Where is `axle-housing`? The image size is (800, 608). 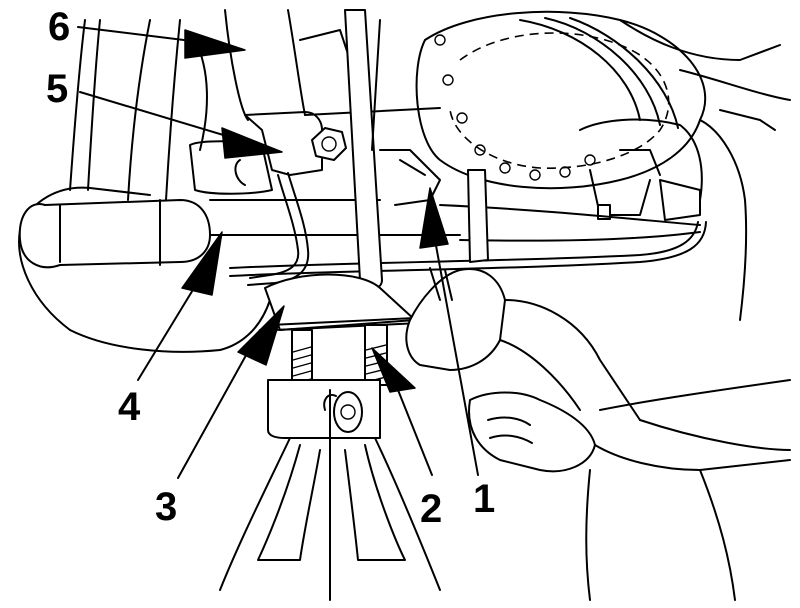
axle-housing is located at coordinates (359, 234).